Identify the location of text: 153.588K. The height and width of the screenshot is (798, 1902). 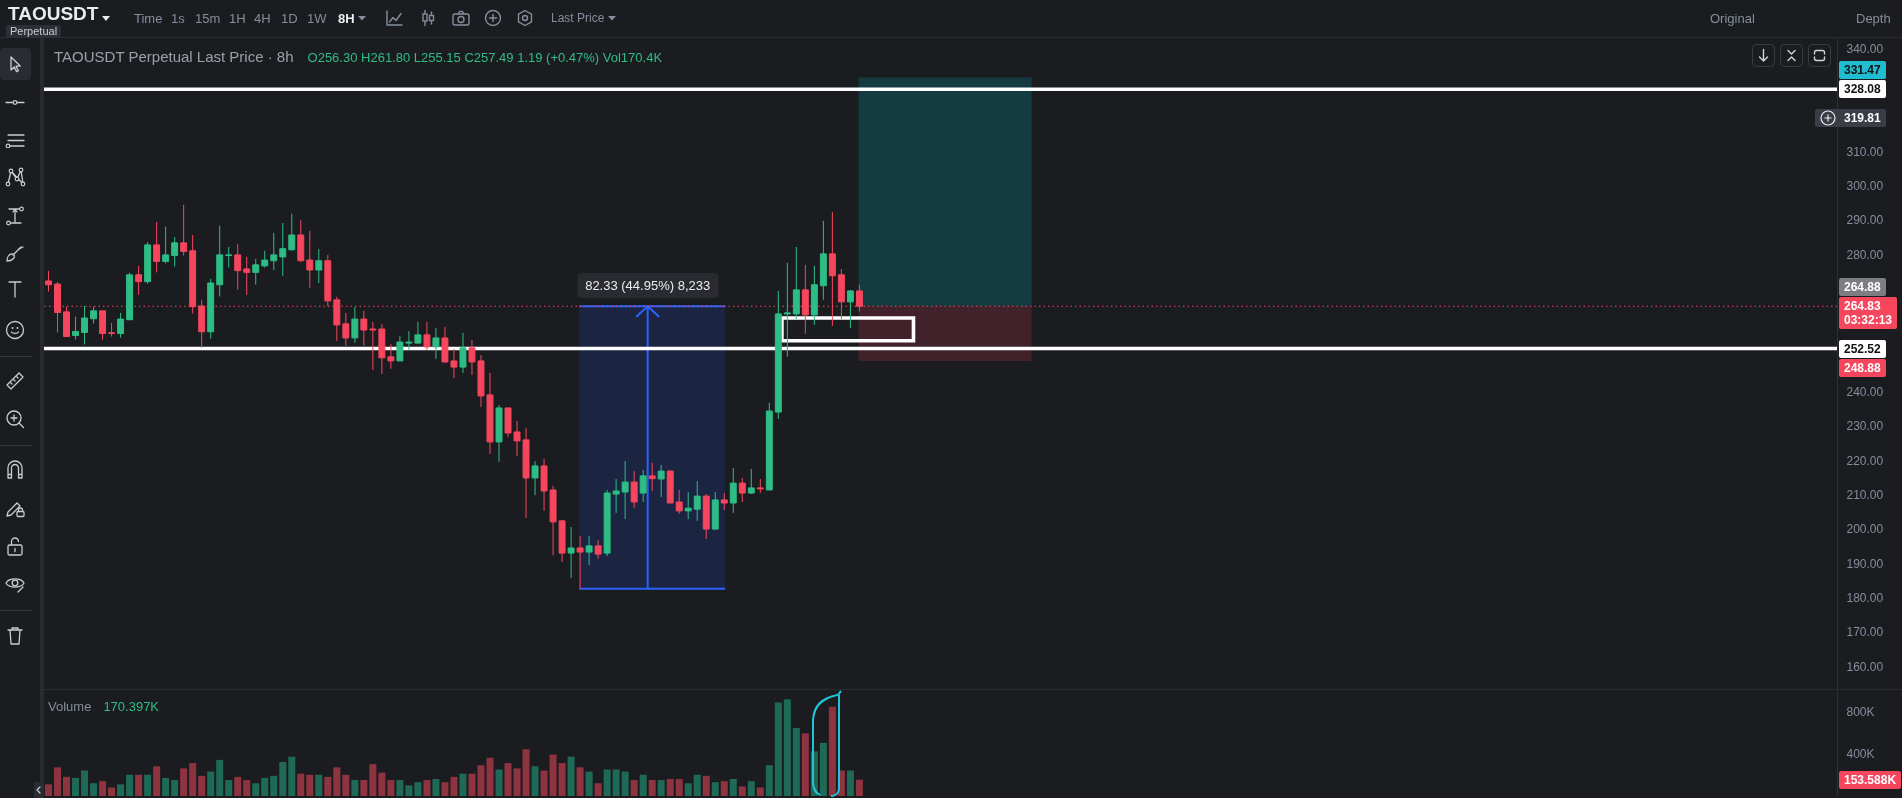
(1870, 779).